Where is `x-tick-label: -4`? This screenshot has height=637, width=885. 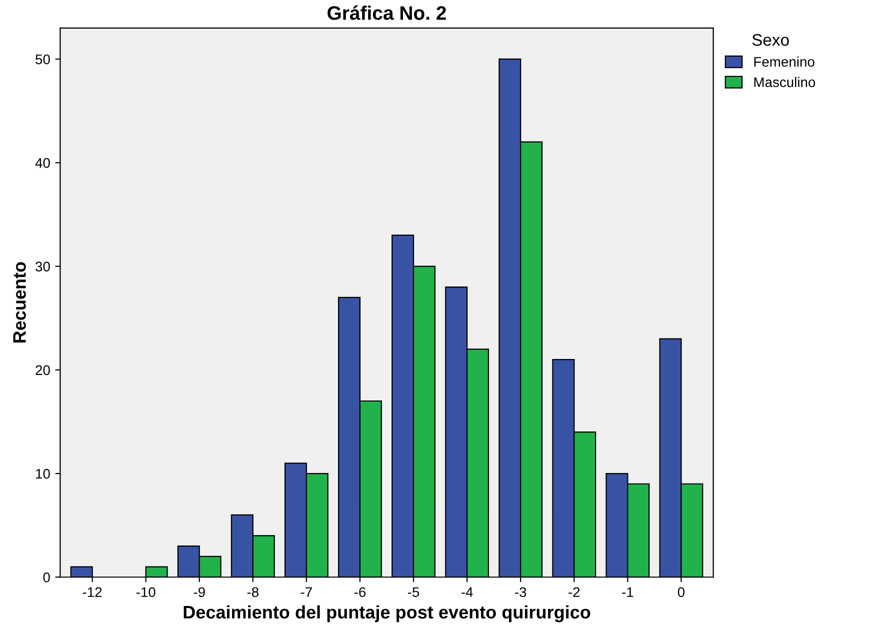 x-tick-label: -4 is located at coordinates (467, 592).